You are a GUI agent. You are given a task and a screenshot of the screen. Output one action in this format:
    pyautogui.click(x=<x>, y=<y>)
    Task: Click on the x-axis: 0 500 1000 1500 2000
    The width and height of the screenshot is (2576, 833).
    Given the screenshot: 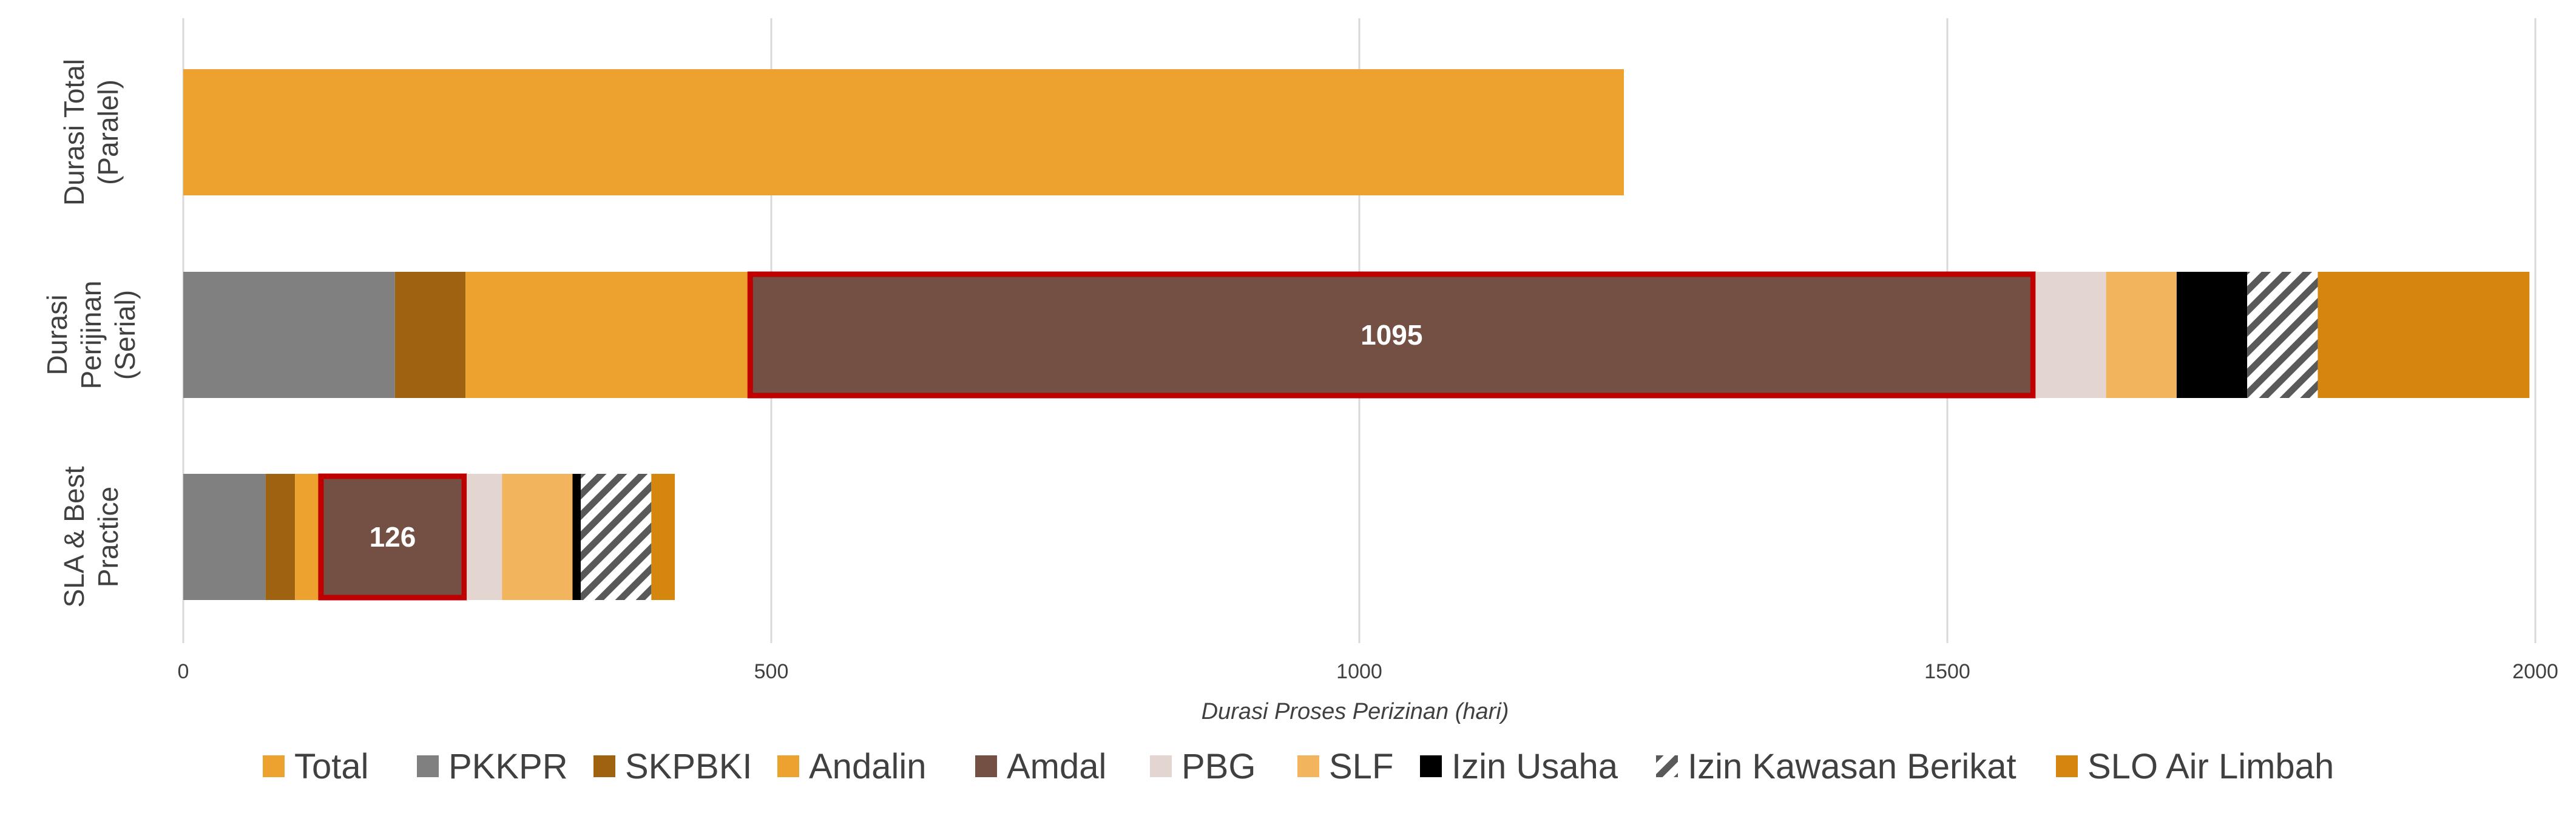 What is the action you would take?
    pyautogui.click(x=1368, y=671)
    